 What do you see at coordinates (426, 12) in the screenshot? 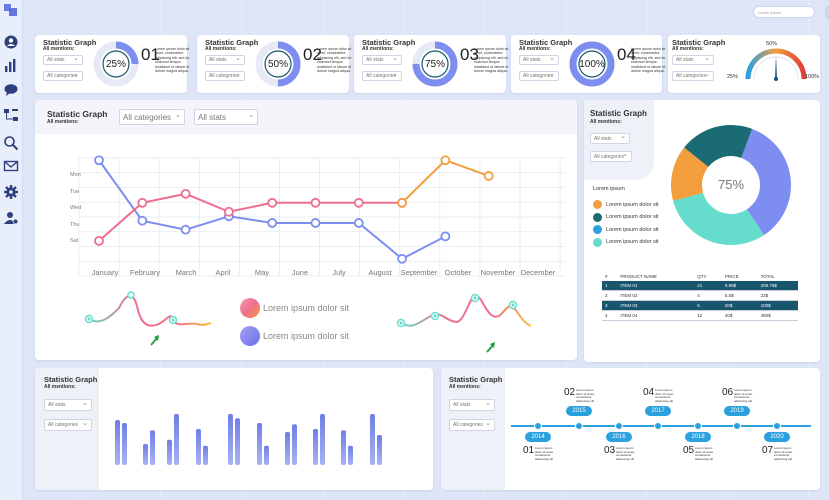
I see `topbar: Lorem ipsum` at bounding box center [426, 12].